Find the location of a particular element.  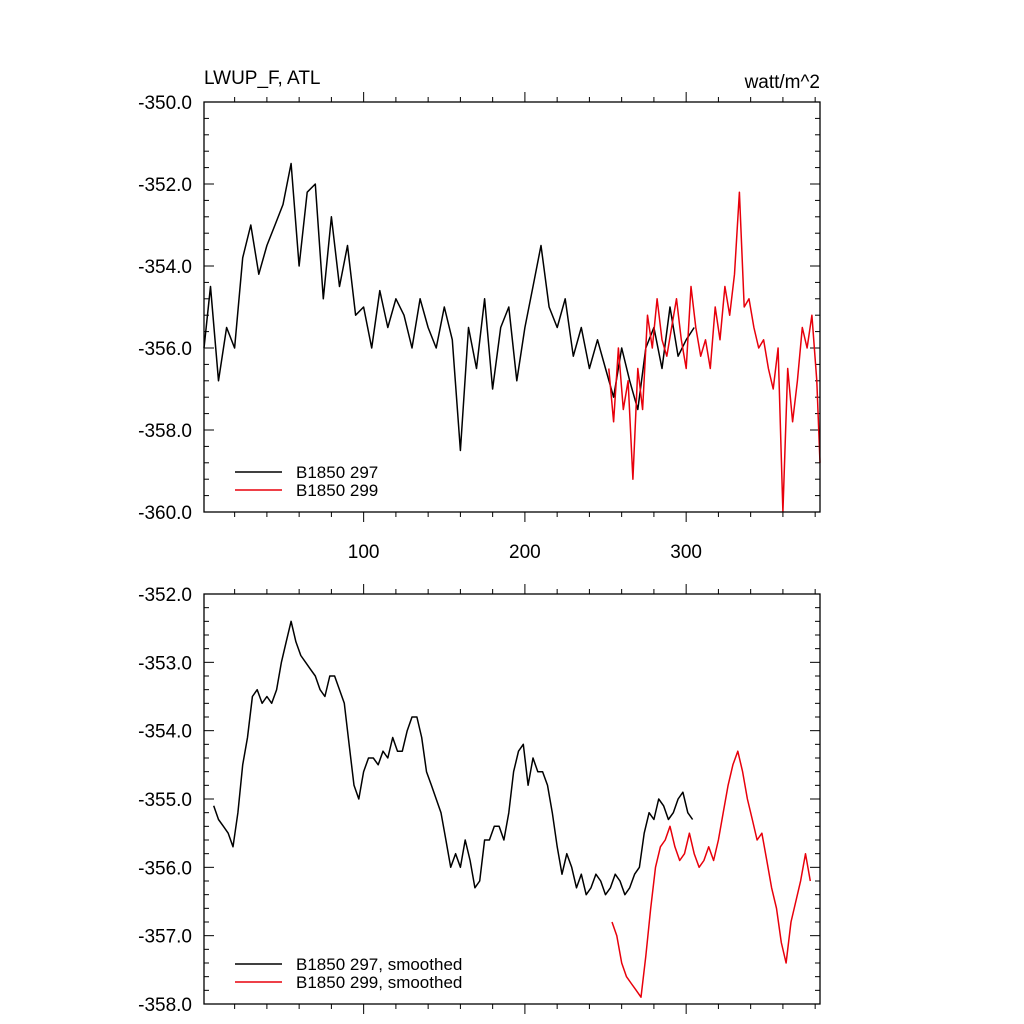

y-tick-label: -350.0 is located at coordinates (165, 103).